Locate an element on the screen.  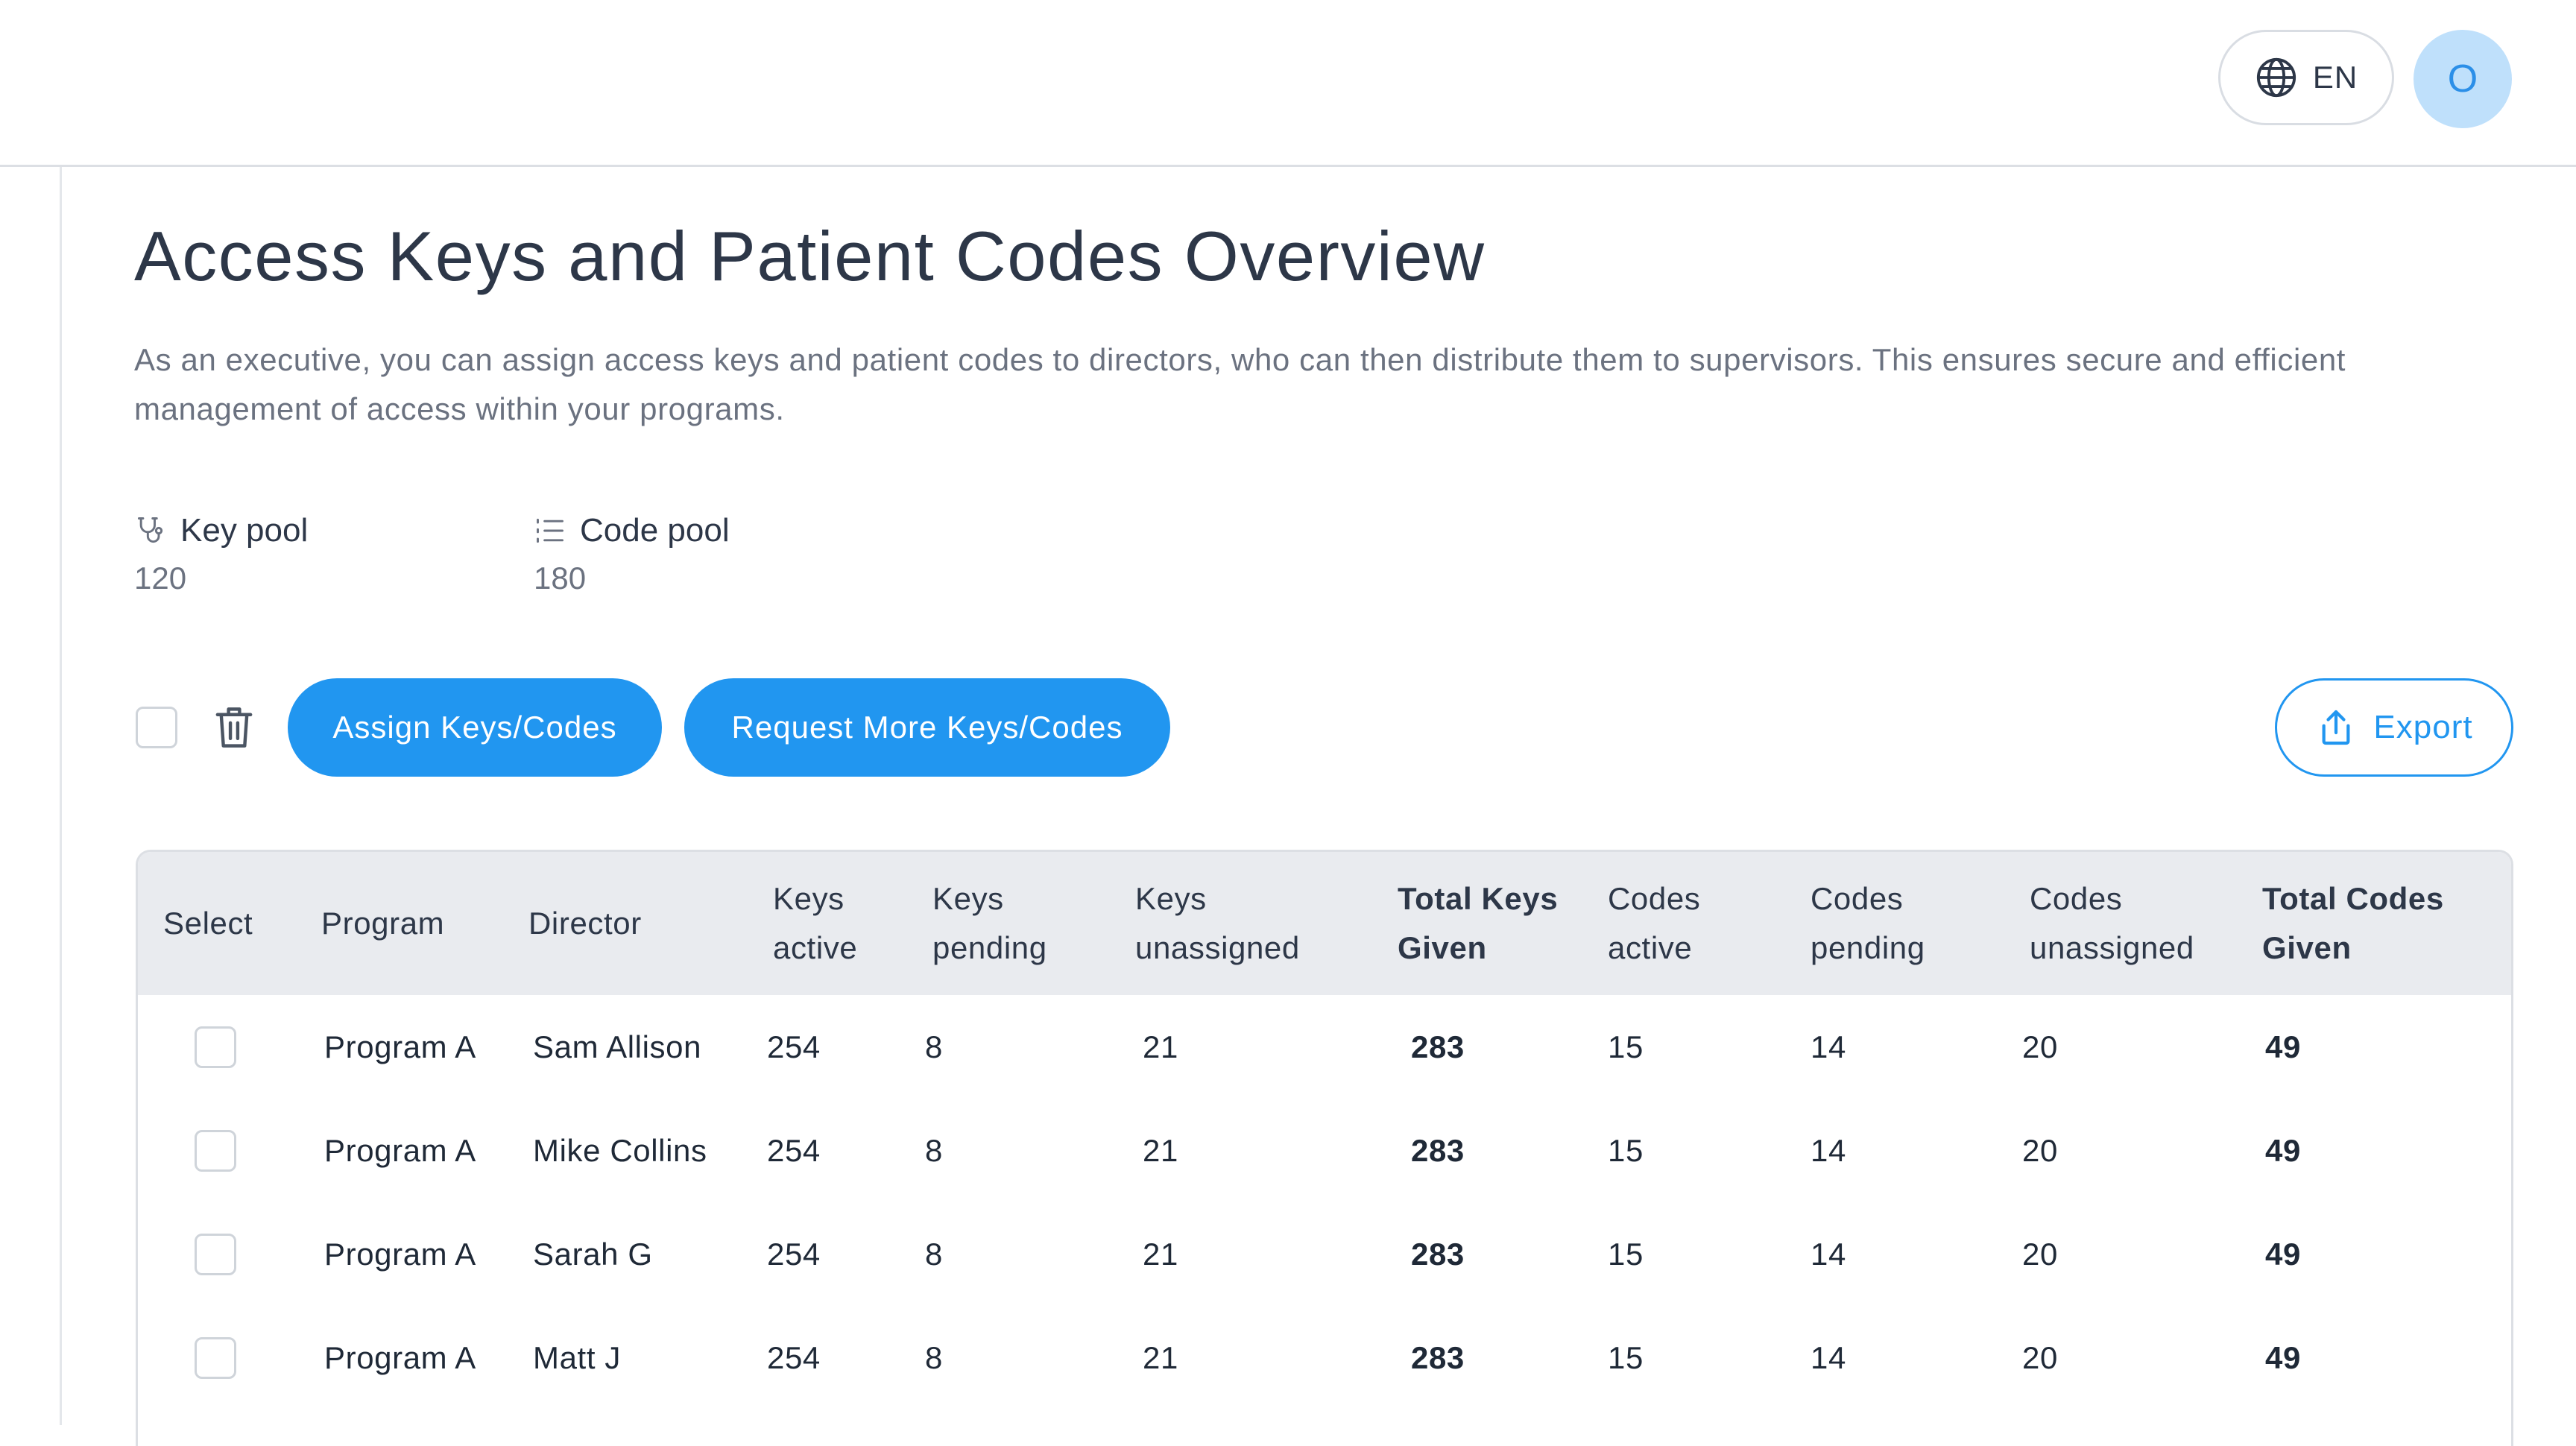
export-label: Export is located at coordinates (2423, 727).